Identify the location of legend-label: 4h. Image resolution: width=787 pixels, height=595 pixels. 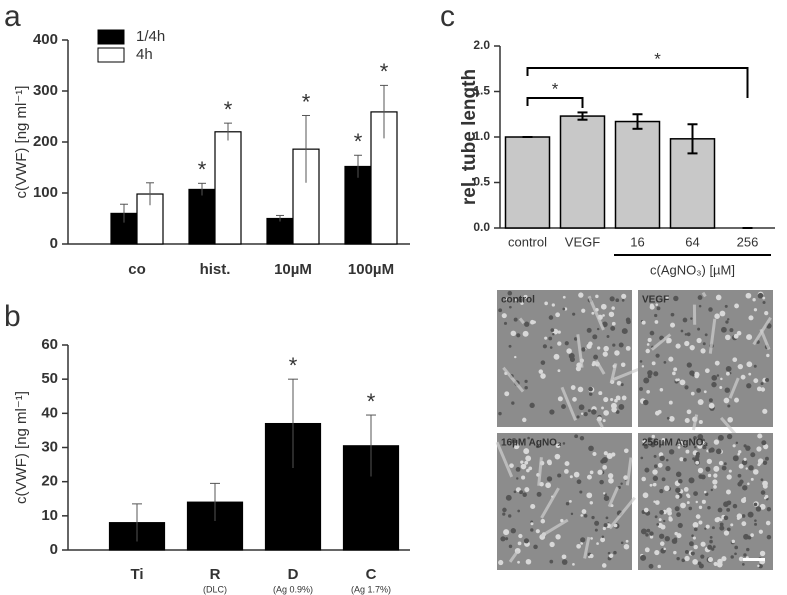
(144, 54).